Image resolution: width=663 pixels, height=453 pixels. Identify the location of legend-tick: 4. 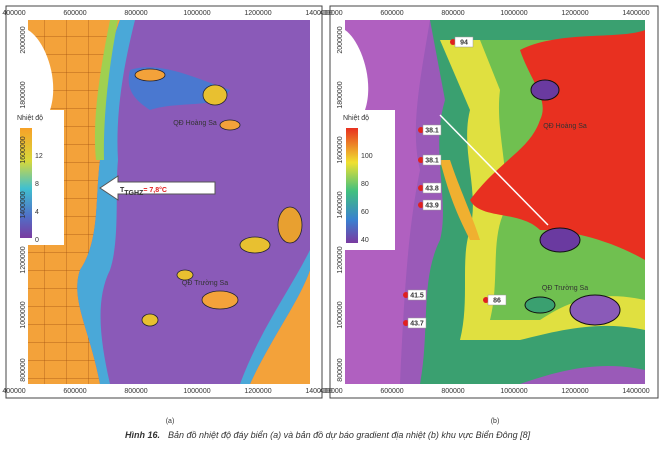
(37, 212).